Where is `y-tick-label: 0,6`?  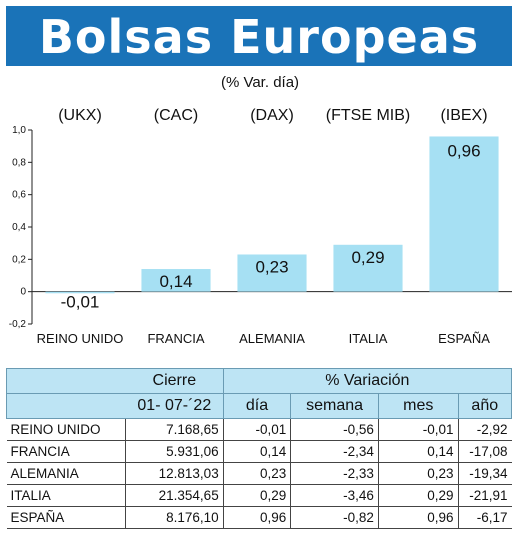 y-tick-label: 0,6 is located at coordinates (19, 195).